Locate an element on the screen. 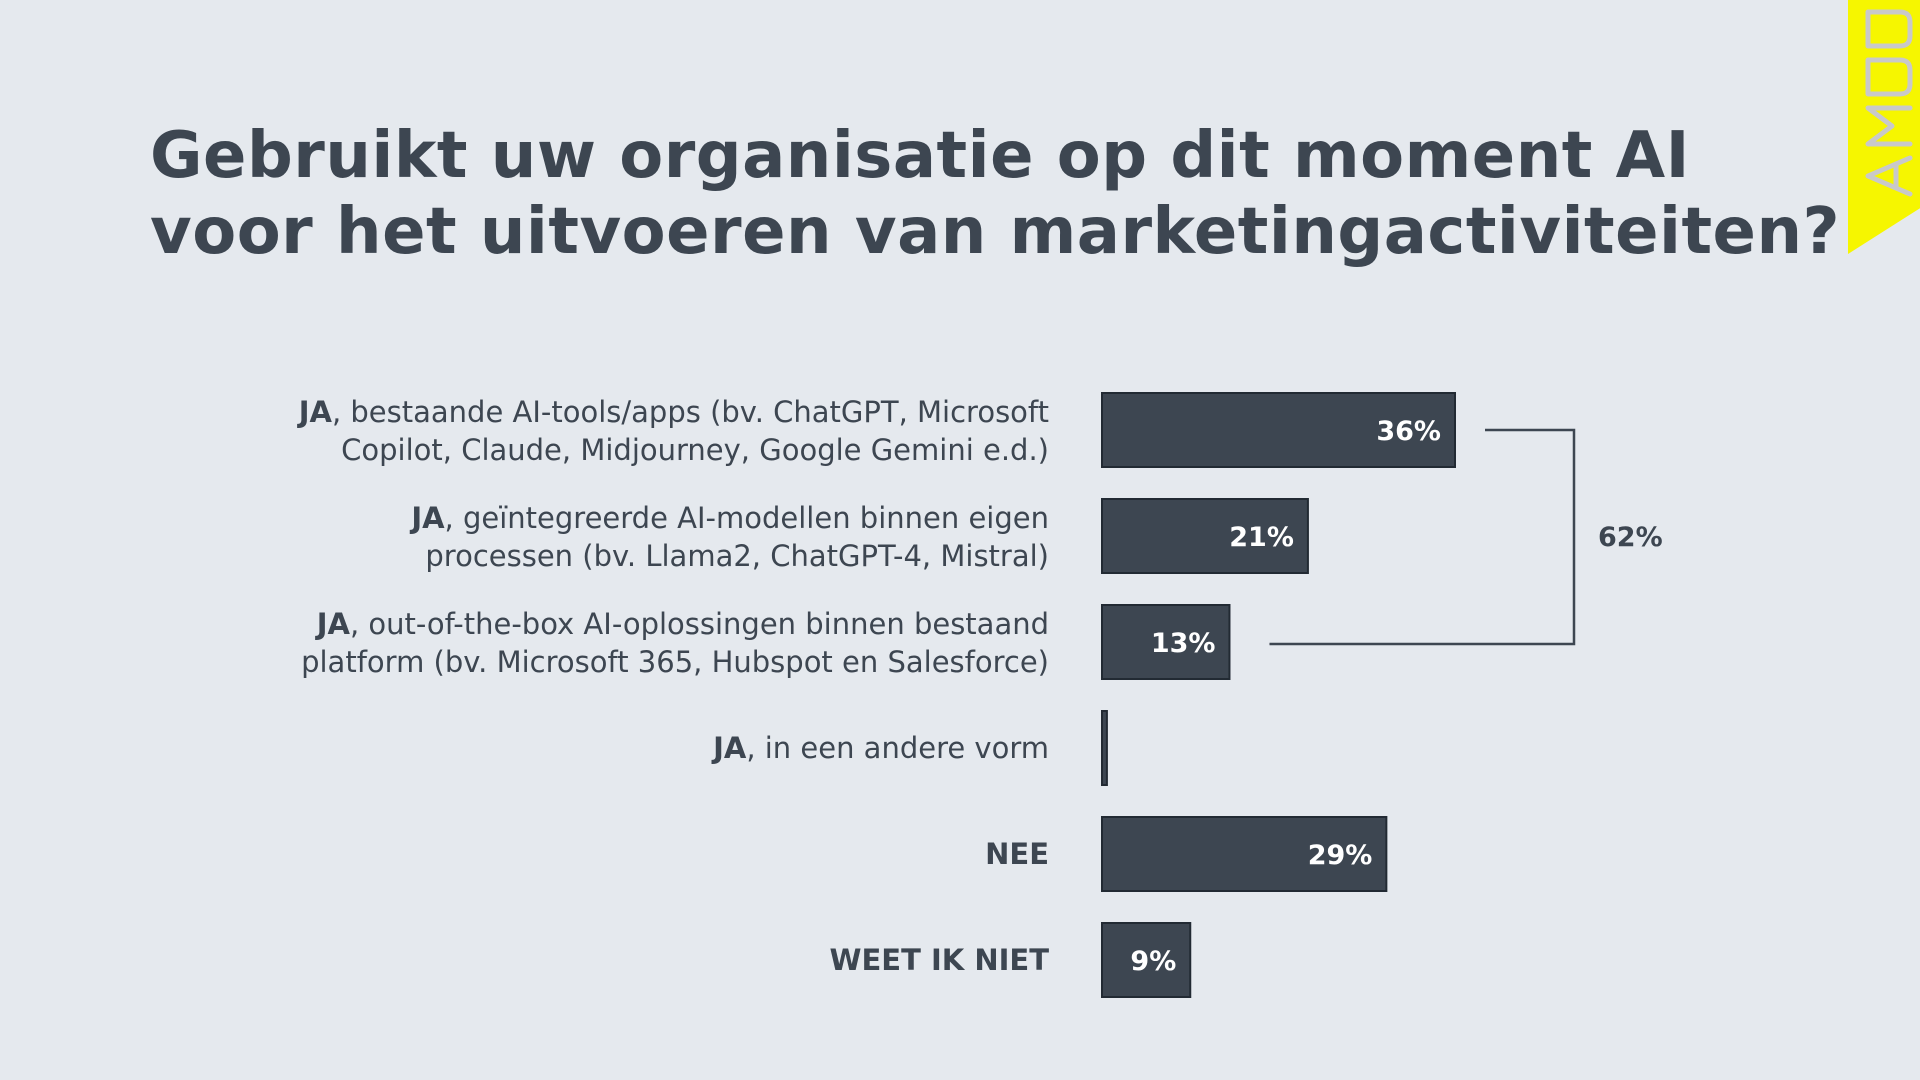 The image size is (1920, 1080). group-bracket is located at coordinates (1422, 537).